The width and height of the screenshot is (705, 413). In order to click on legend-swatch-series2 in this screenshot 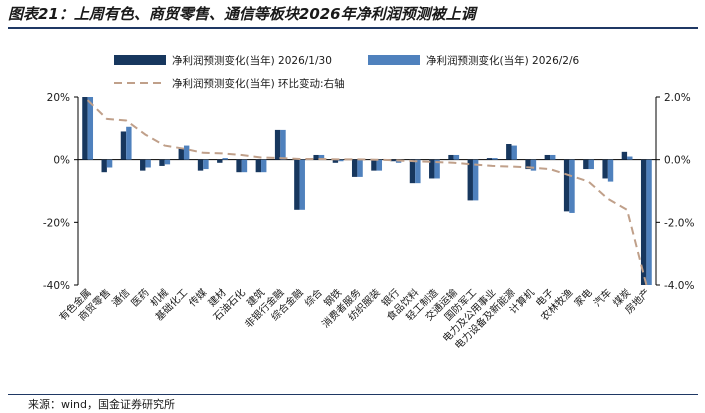, I will do `click(394, 60)`.